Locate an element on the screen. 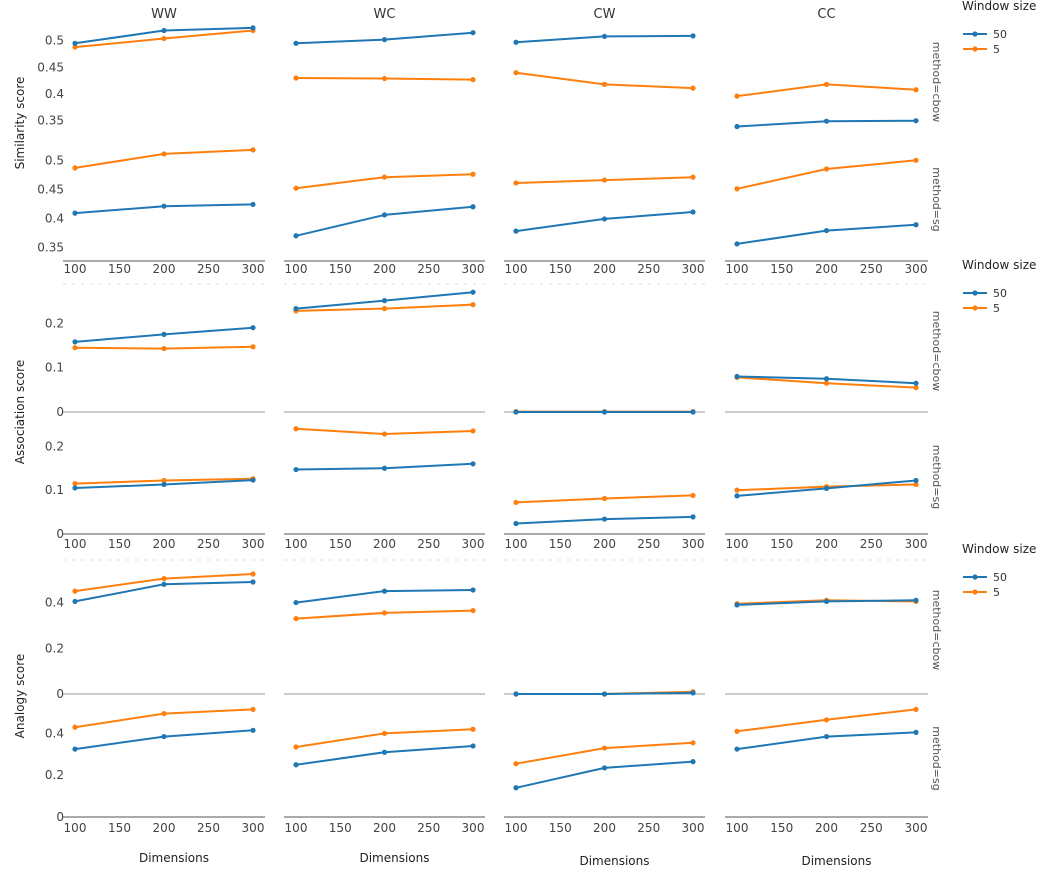  y-tick-label: 0.5 is located at coordinates (54, 160).